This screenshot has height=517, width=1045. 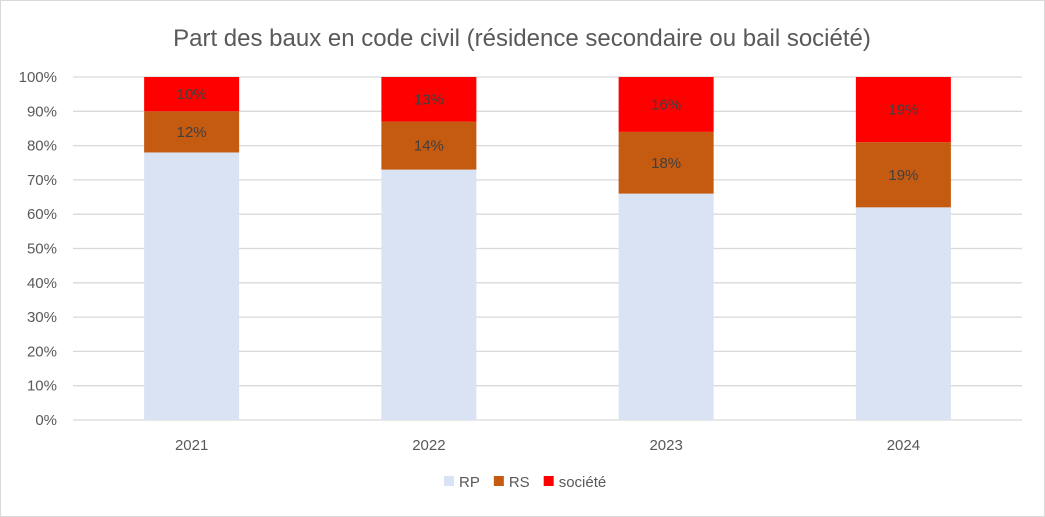 I want to click on legend-label: société, so click(x=583, y=482).